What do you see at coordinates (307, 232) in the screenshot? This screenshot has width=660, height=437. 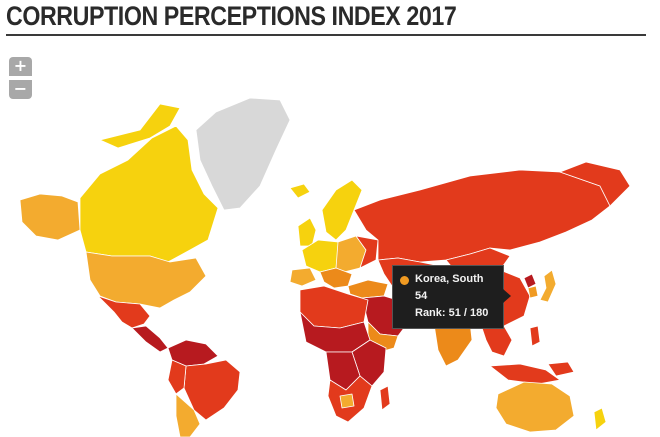 I see `country-uk-ireland` at bounding box center [307, 232].